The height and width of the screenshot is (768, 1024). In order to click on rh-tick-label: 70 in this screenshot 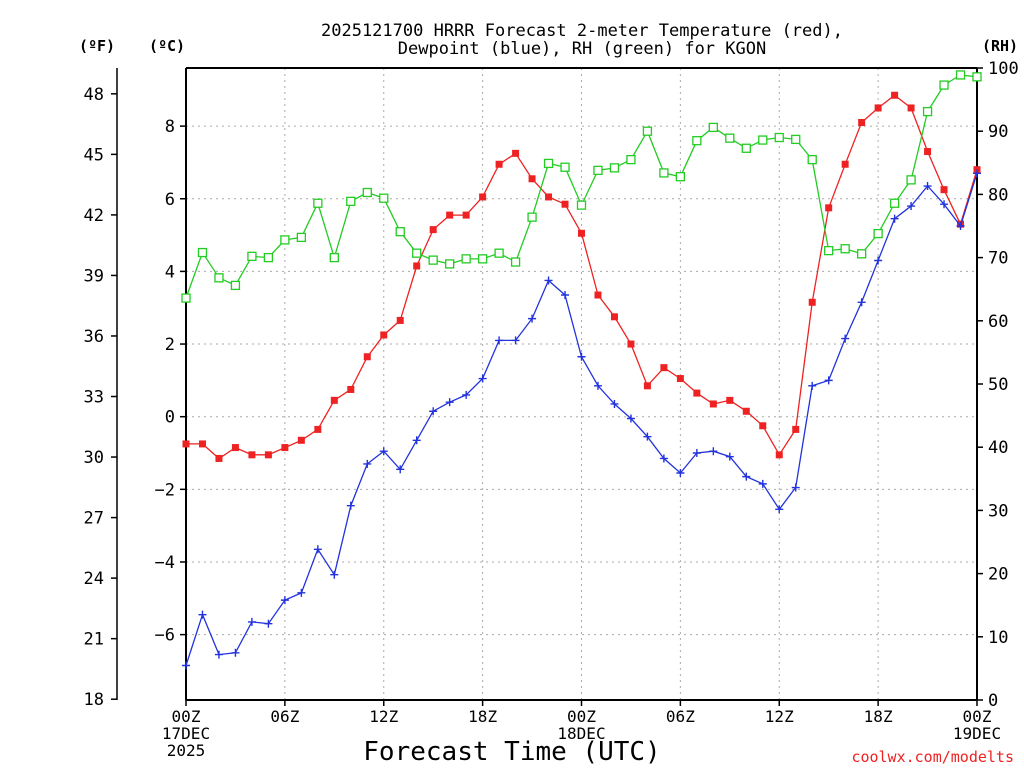, I will do `click(998, 259)`.